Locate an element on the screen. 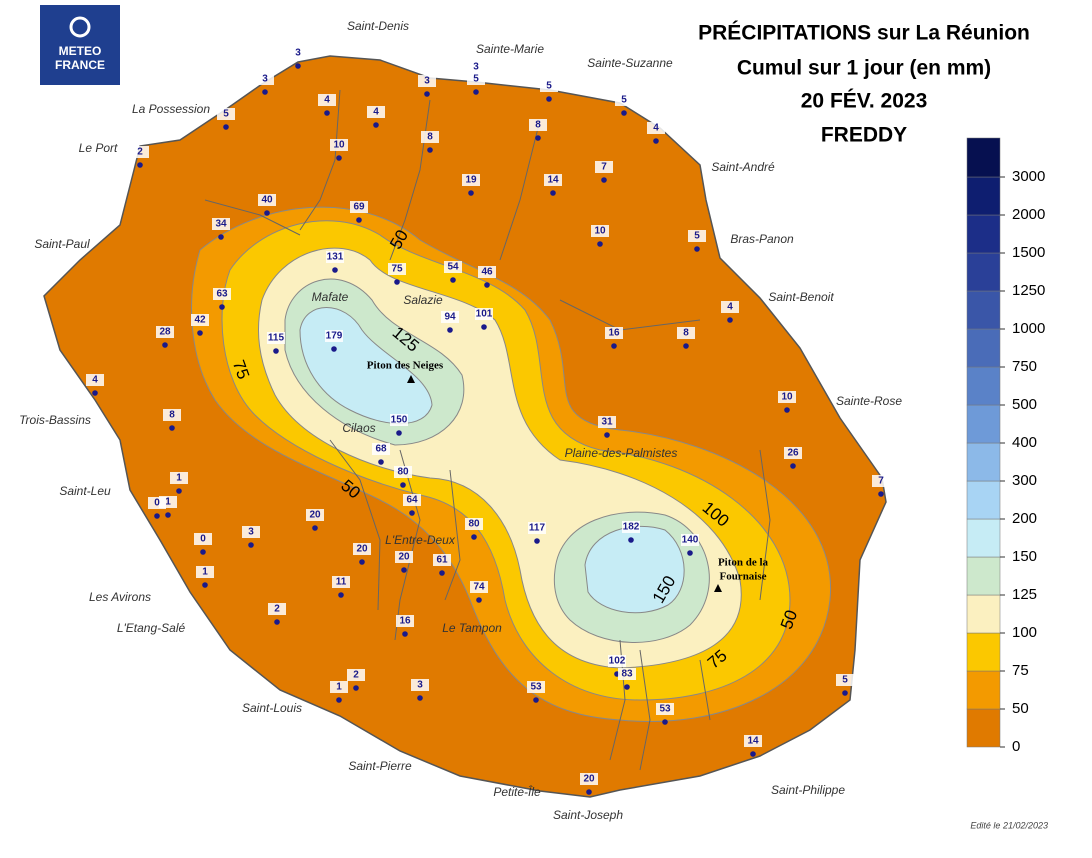  place-name: Saint-Benoit is located at coordinates (801, 297).